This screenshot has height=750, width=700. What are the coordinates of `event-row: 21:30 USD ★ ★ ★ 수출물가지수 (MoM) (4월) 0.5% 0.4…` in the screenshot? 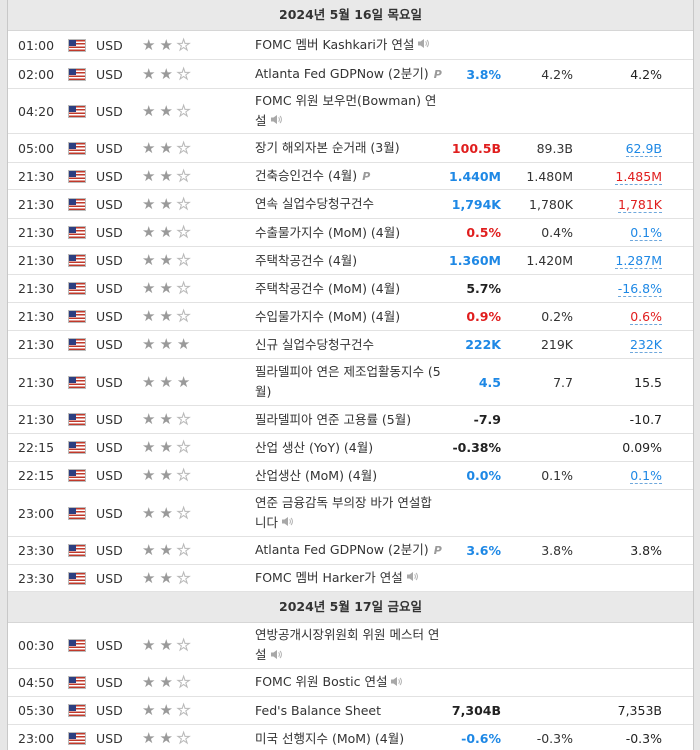 It's located at (350, 233).